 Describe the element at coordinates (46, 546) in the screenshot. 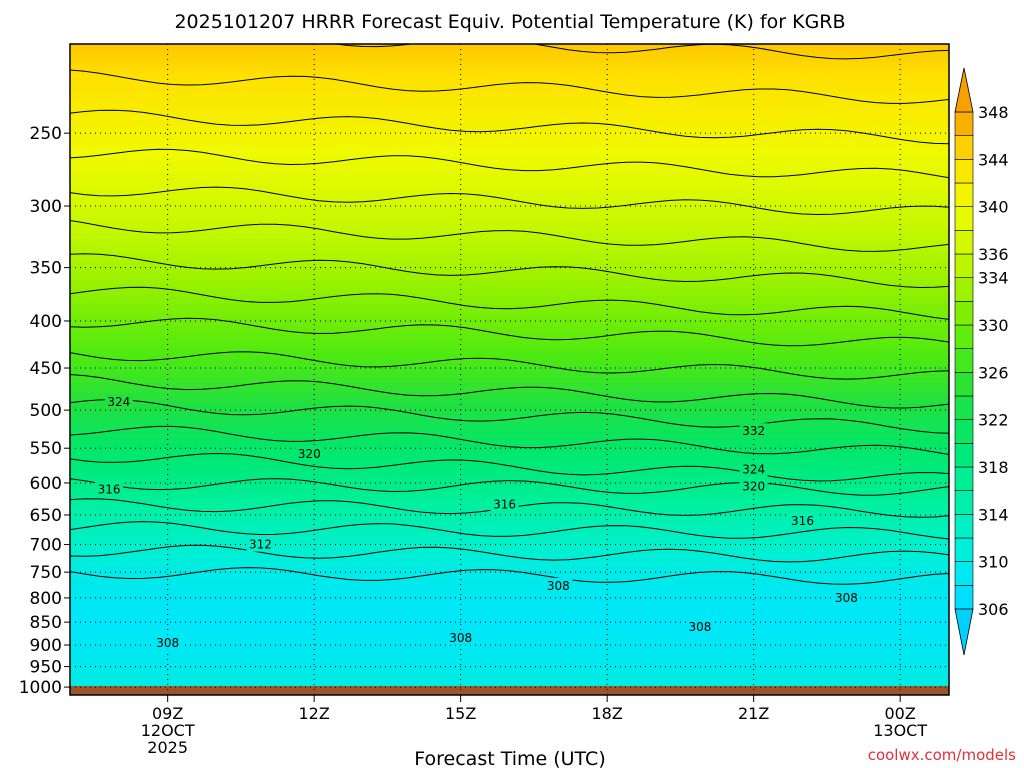

I see `y-tick-label: 700` at that location.